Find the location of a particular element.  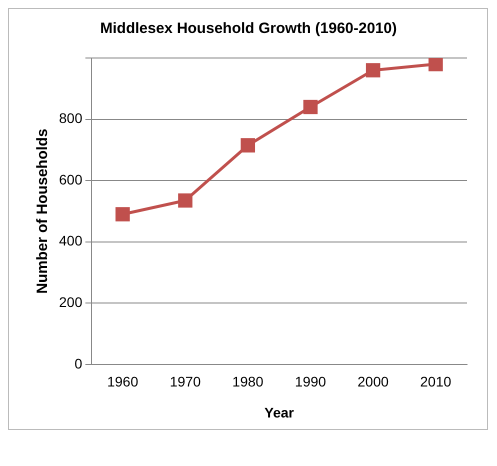

y-tick-label: 600 is located at coordinates (71, 179).